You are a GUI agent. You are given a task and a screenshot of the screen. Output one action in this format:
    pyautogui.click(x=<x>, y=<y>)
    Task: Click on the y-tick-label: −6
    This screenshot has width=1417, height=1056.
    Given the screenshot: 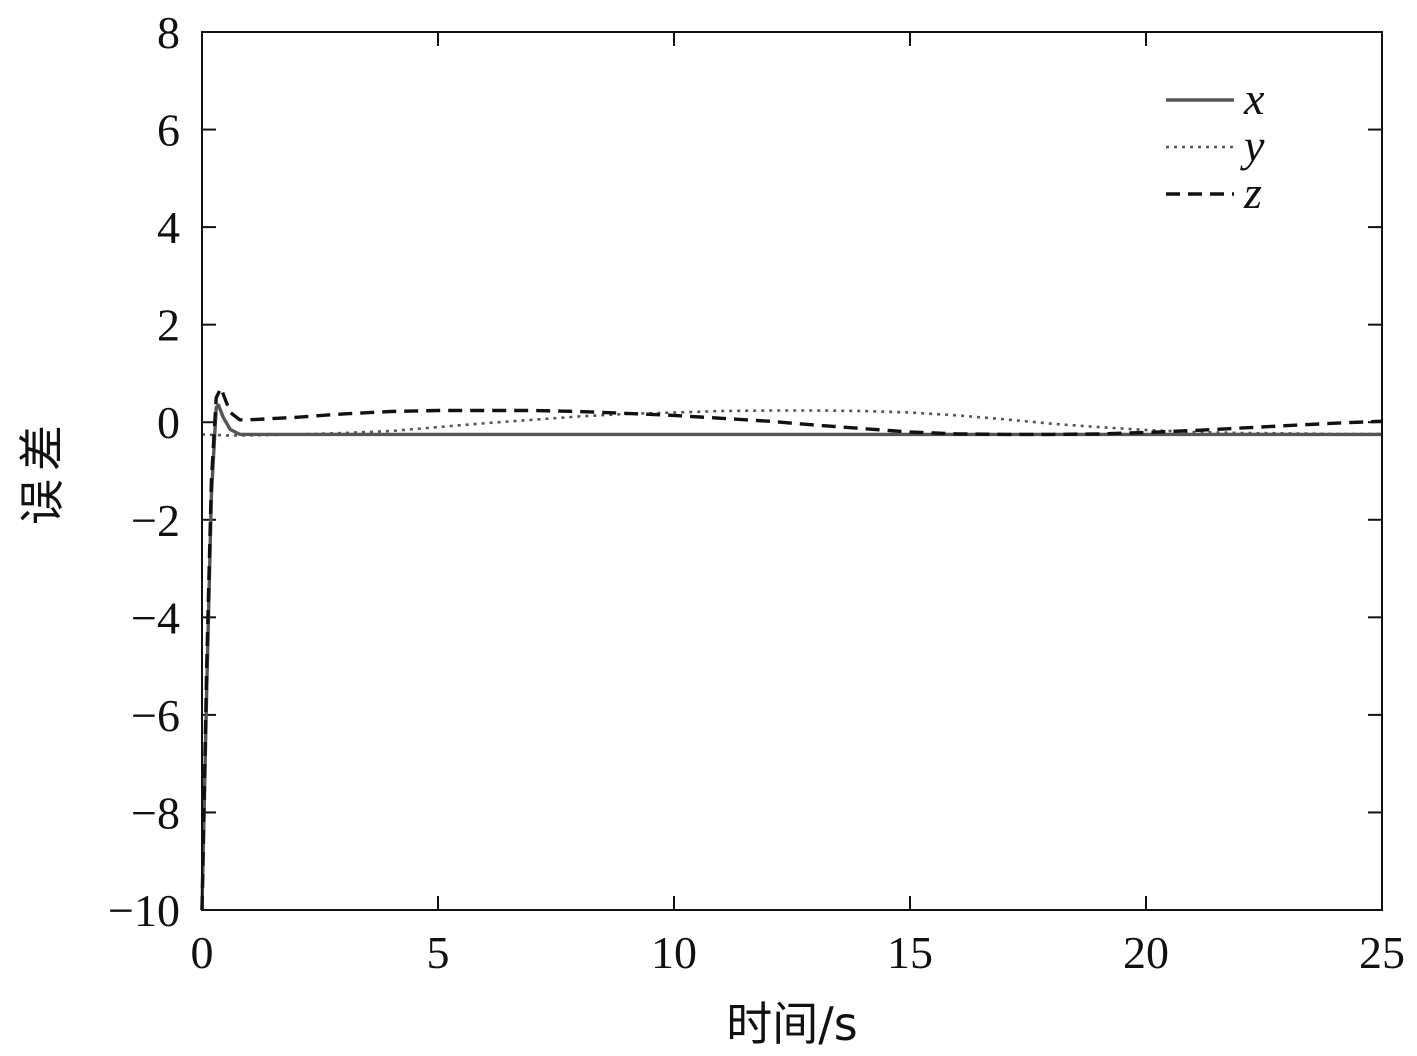 What is the action you would take?
    pyautogui.click(x=155, y=715)
    